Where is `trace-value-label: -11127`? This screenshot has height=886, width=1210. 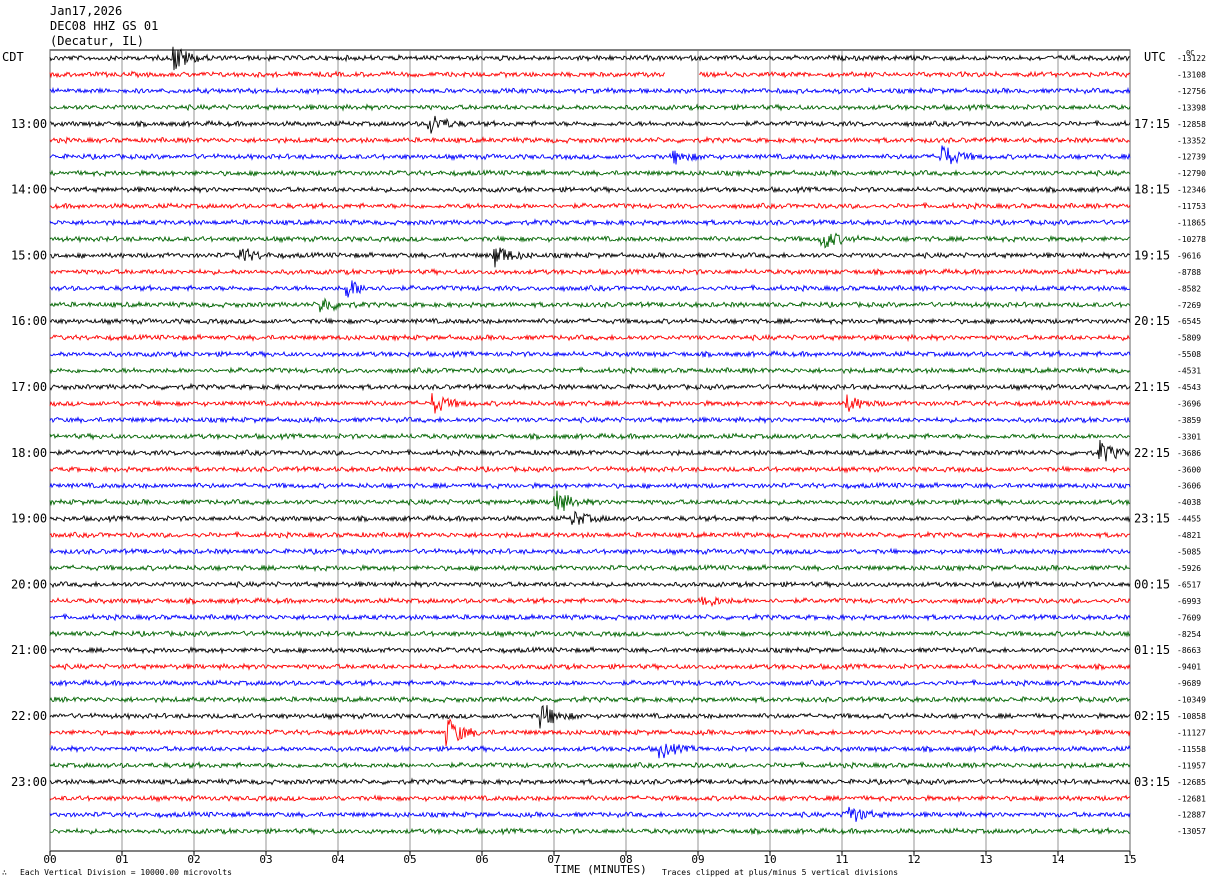 trace-value-label: -11127 is located at coordinates (1191, 732).